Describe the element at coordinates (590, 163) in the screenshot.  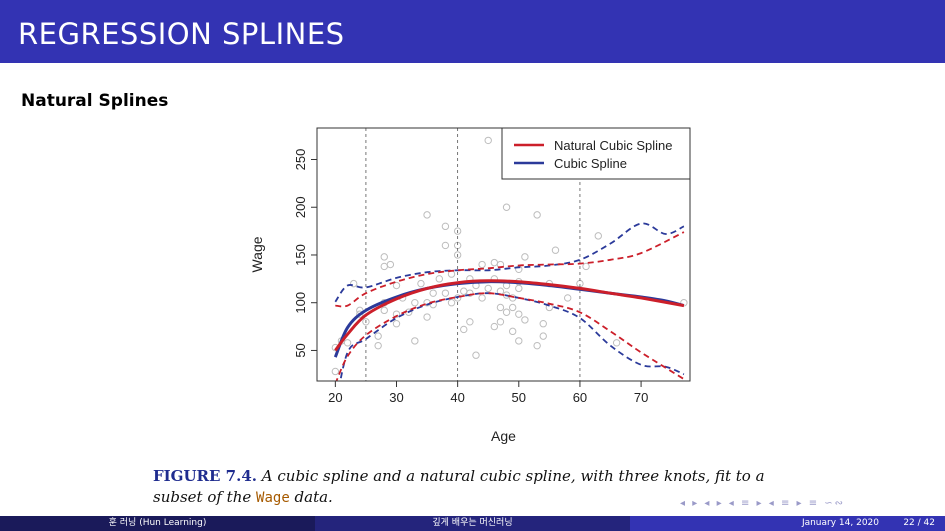
I see `legend-label: Cubic Spline` at that location.